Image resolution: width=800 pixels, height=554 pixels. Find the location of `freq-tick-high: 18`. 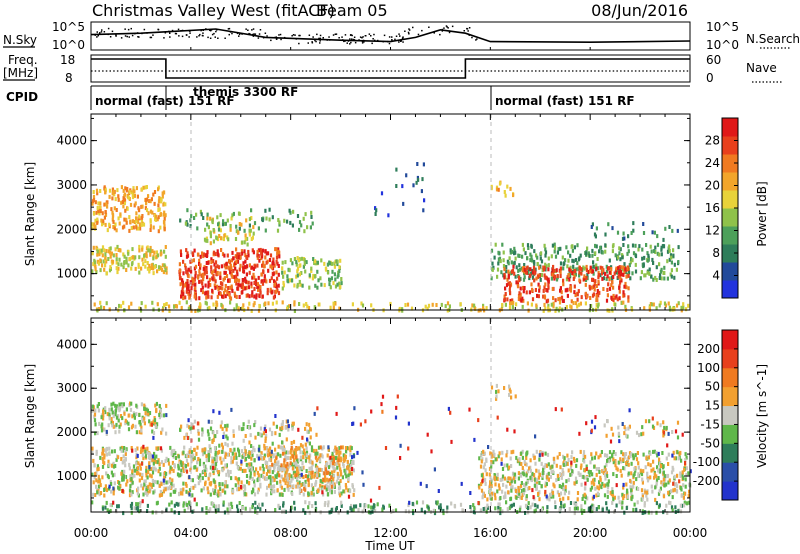

freq-tick-high: 18 is located at coordinates (67, 60).